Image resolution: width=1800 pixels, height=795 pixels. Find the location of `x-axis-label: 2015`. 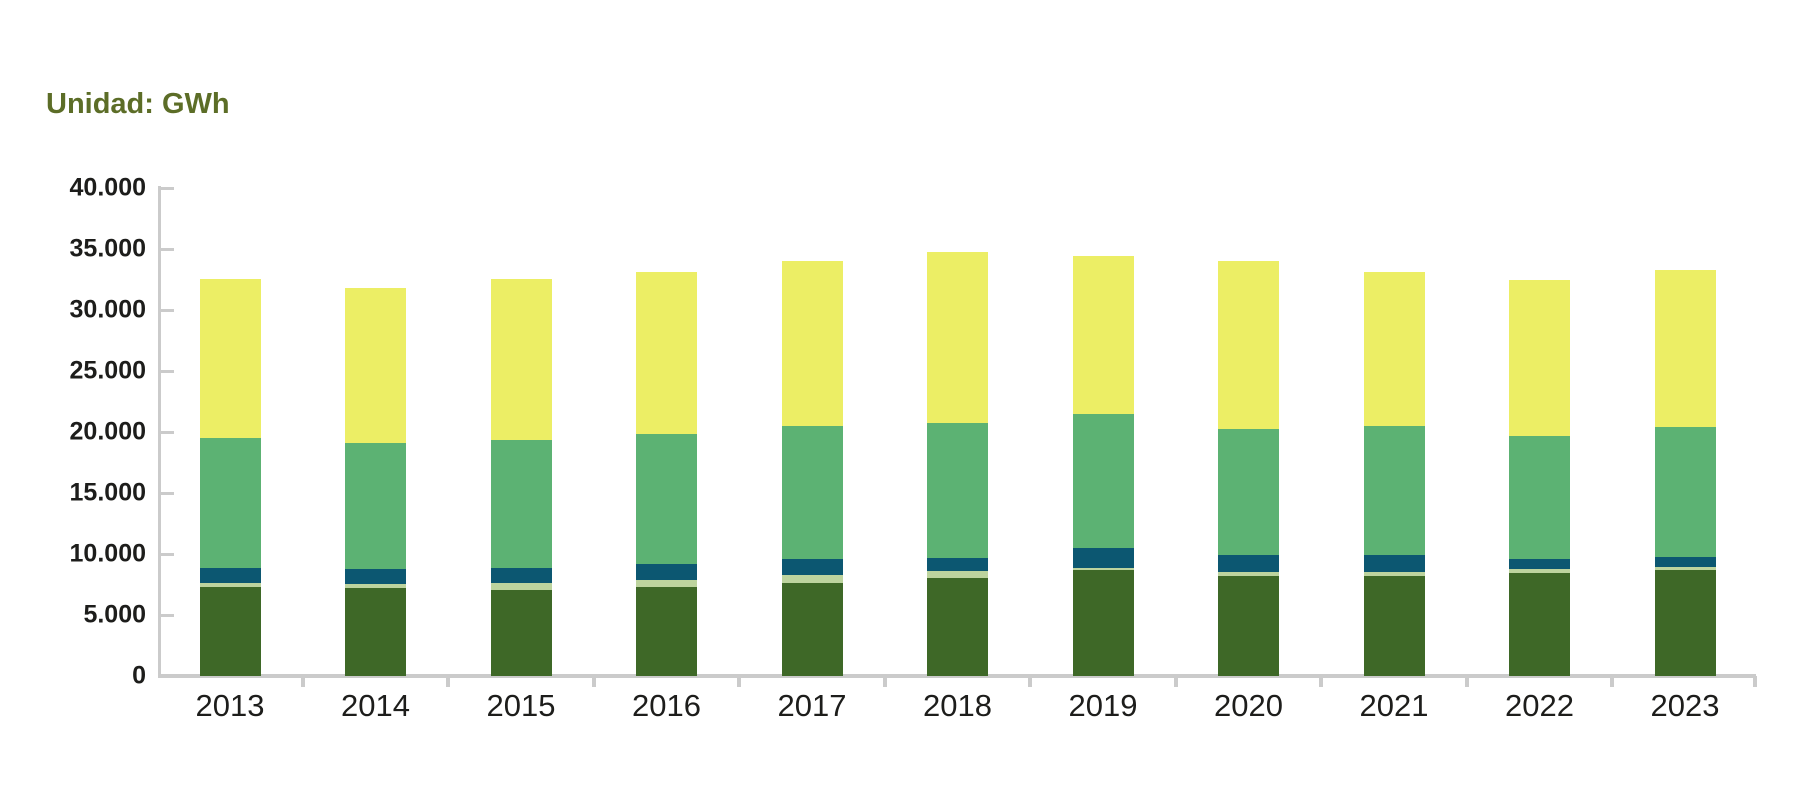

x-axis-label: 2015 is located at coordinates (521, 705).